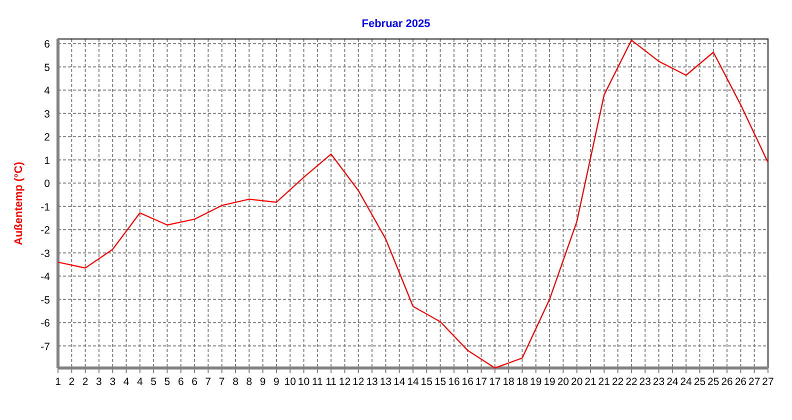 The height and width of the screenshot is (420, 792). What do you see at coordinates (396, 24) in the screenshot?
I see `chart-title: Februar 2025` at bounding box center [396, 24].